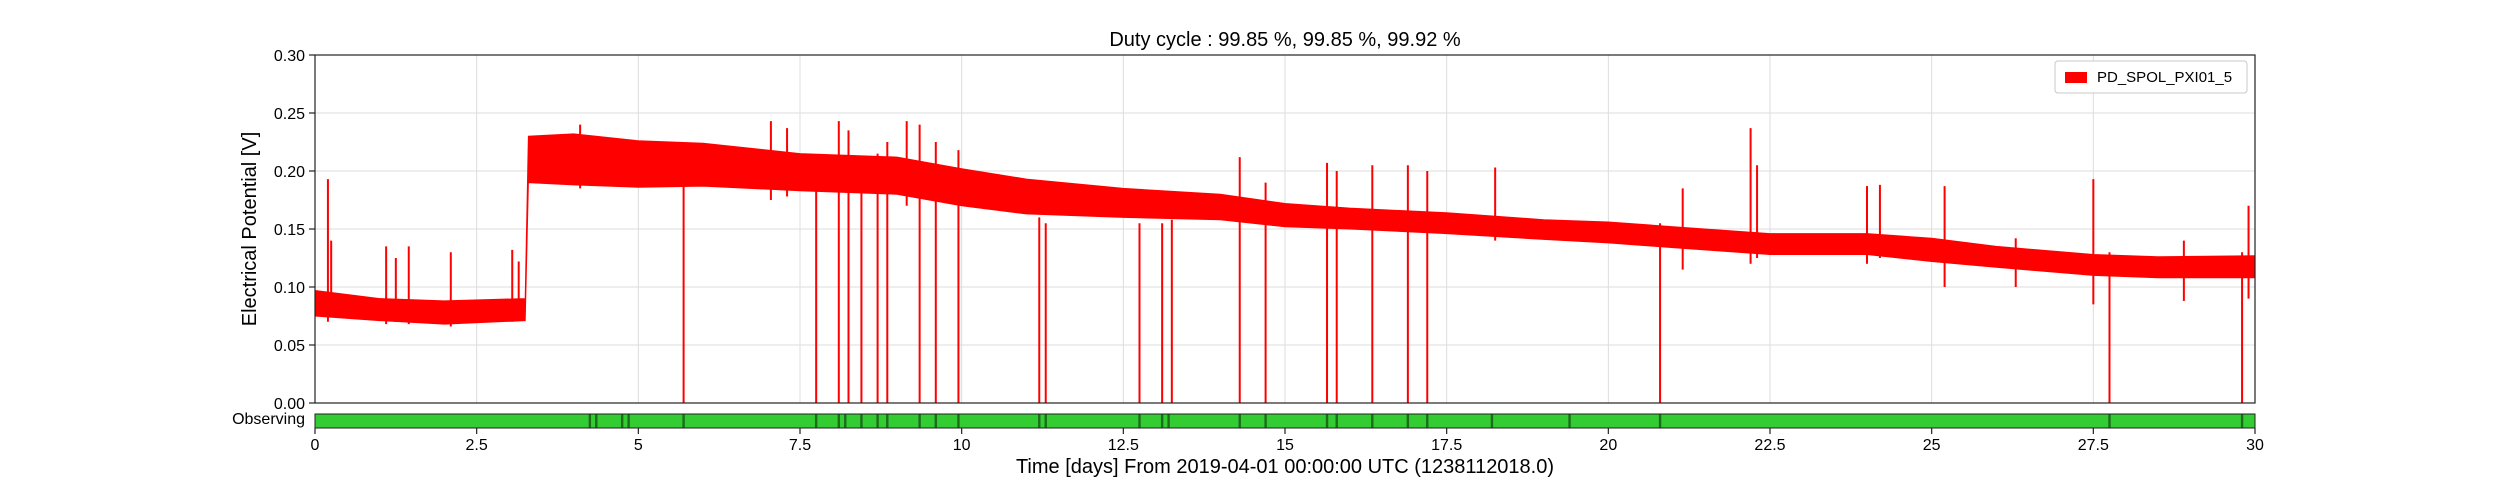  I want to click on y-tick-label-0: 0.00, so click(289, 404).